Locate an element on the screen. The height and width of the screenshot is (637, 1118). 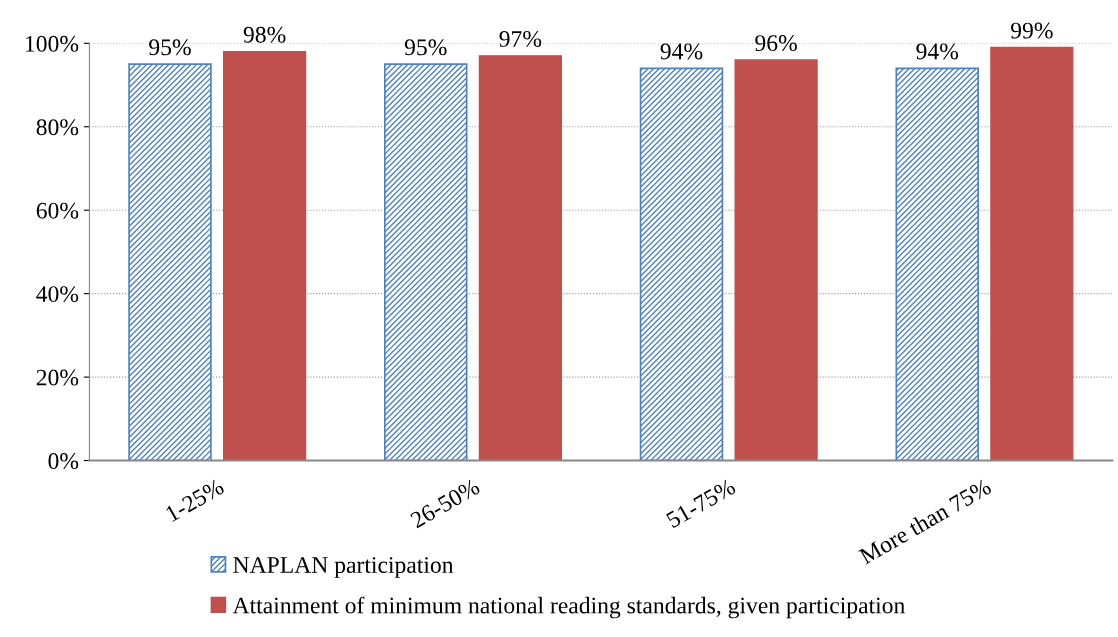
data-label: 96% is located at coordinates (776, 43).